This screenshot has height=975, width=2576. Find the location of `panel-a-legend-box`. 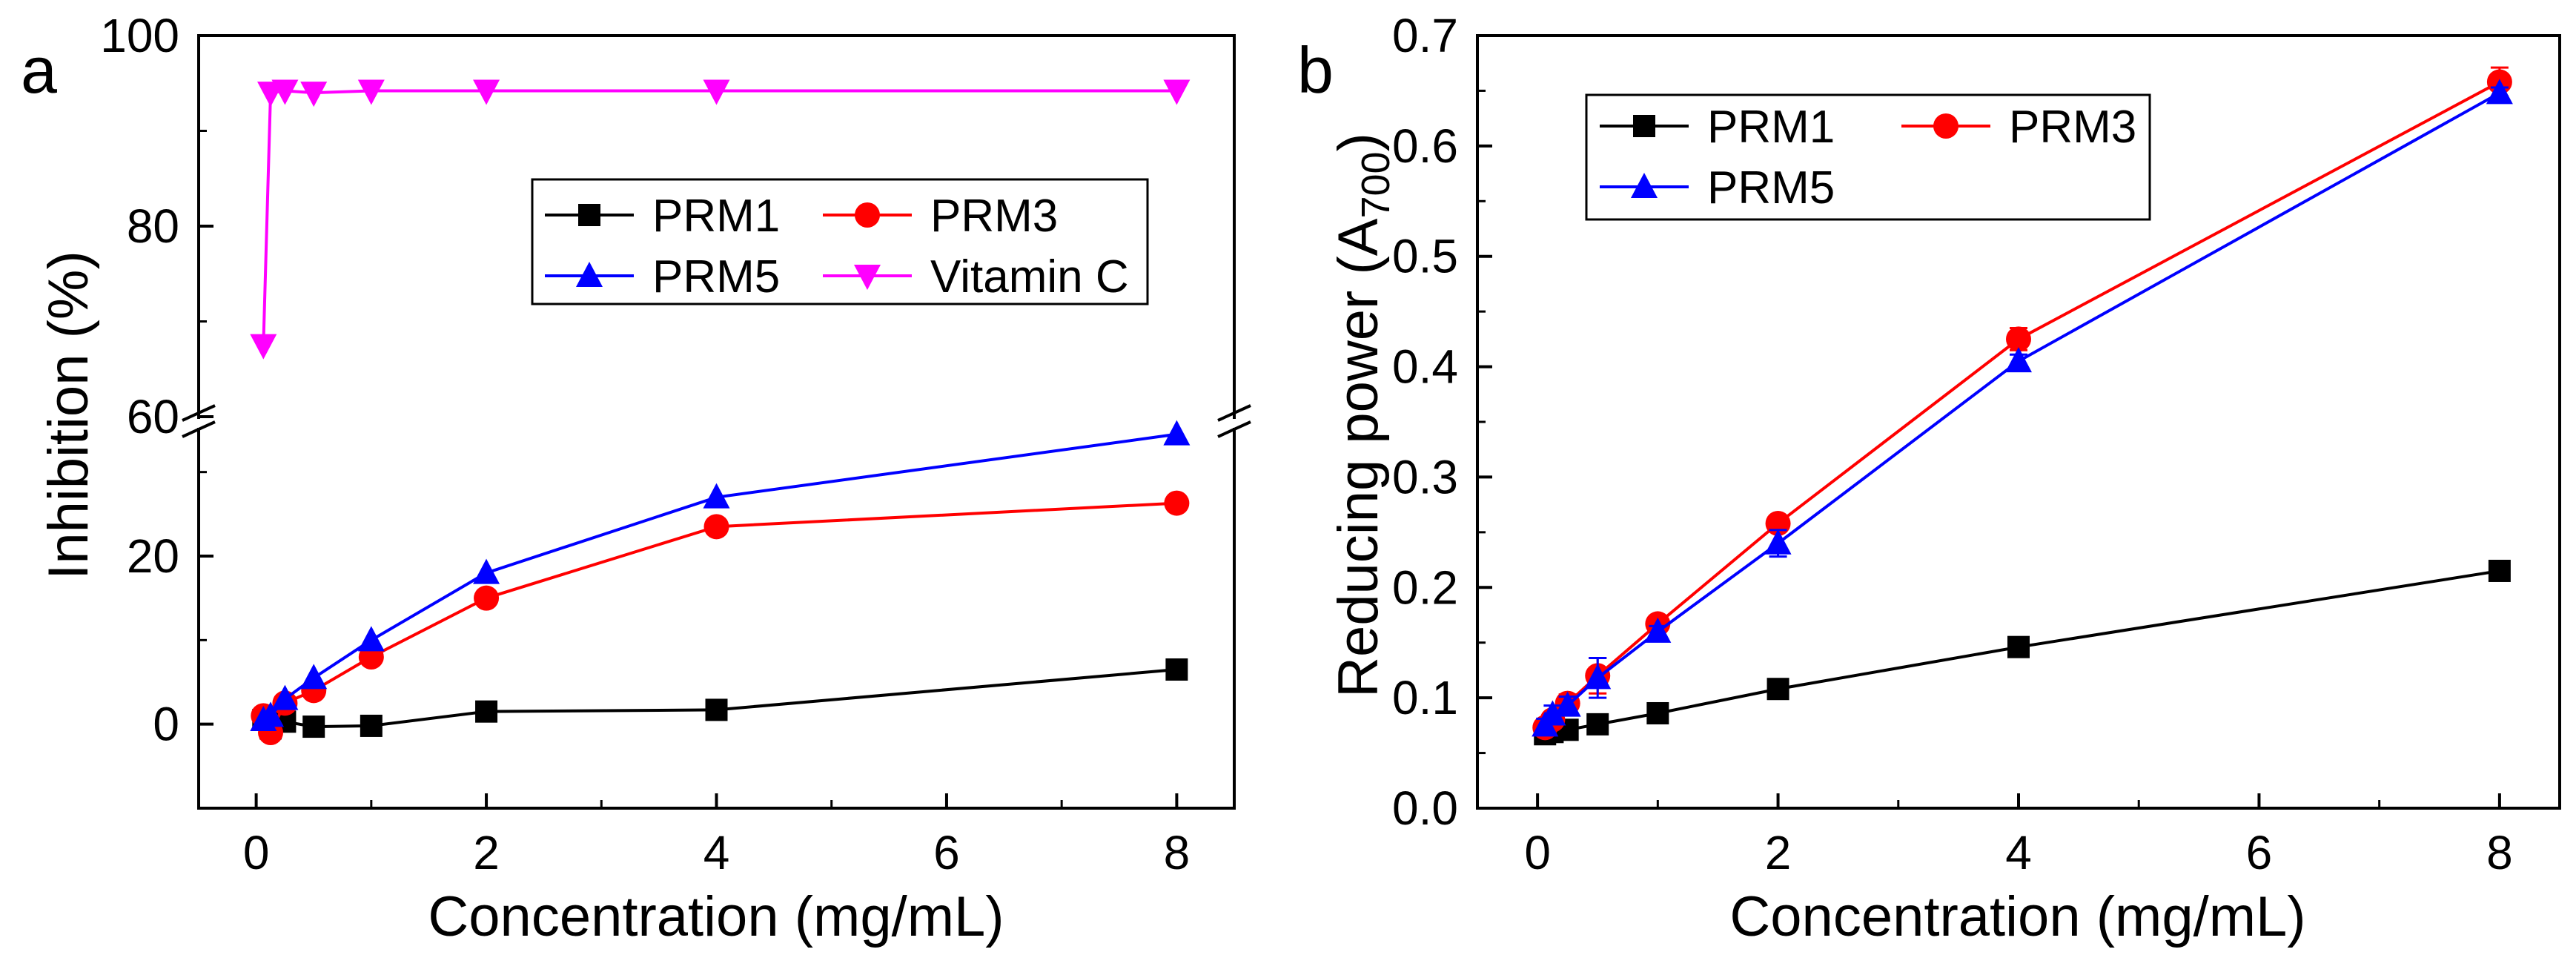

panel-a-legend-box is located at coordinates (840, 242).